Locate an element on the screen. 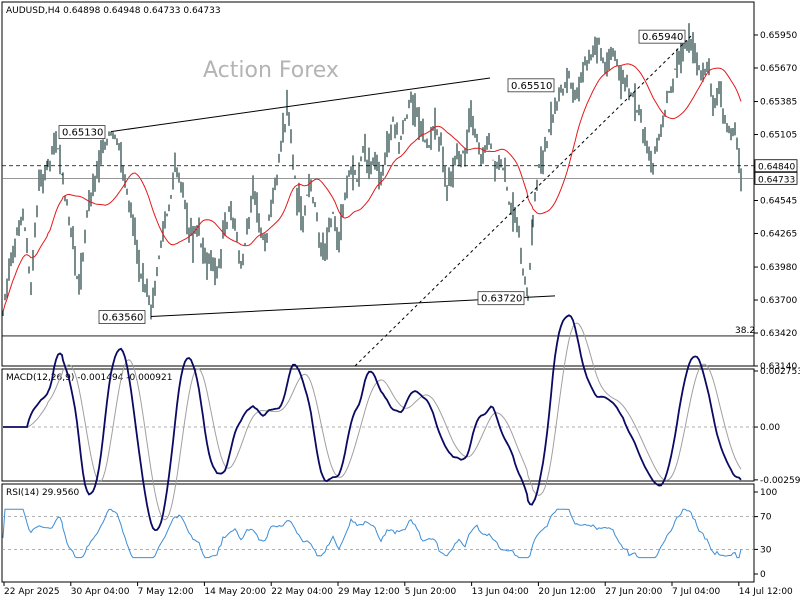  macd-axis-label: 0.00 is located at coordinates (770, 428).